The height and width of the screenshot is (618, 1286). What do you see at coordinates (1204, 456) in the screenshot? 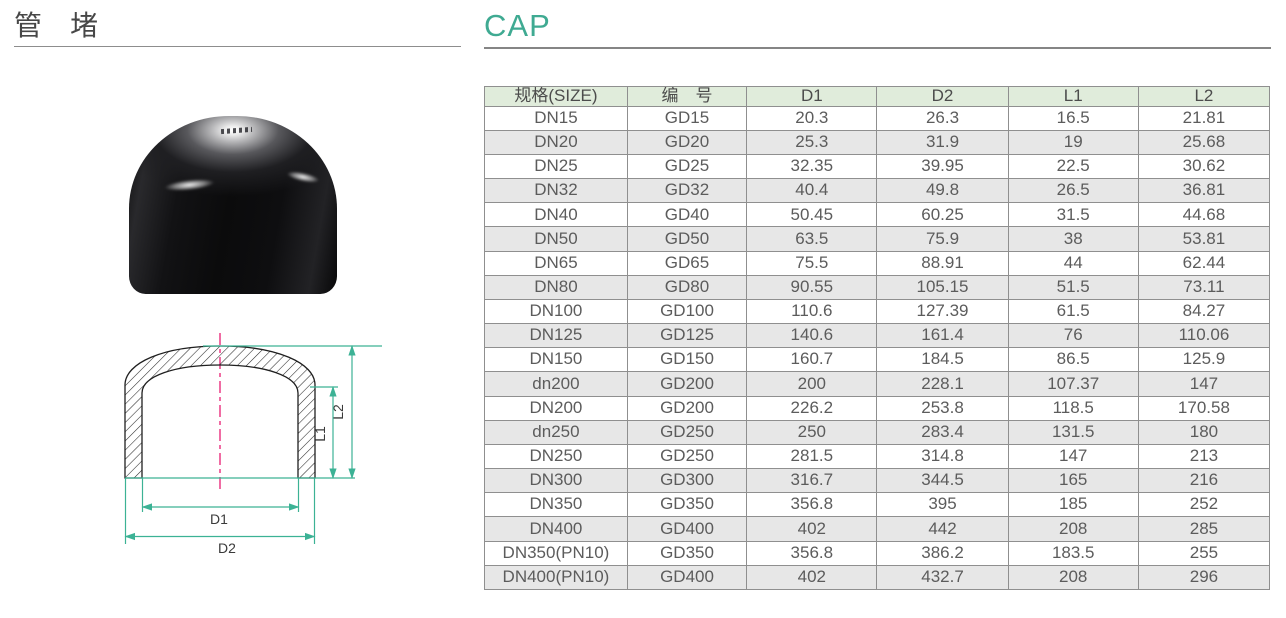
I see `table-cell: 213` at bounding box center [1204, 456].